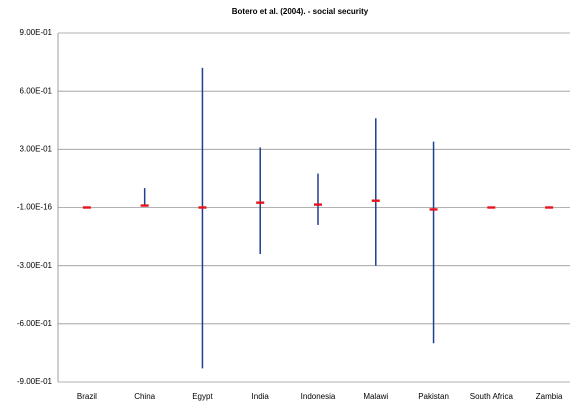 The height and width of the screenshot is (407, 570). I want to click on x-tick-label: Indonesia, so click(318, 396).